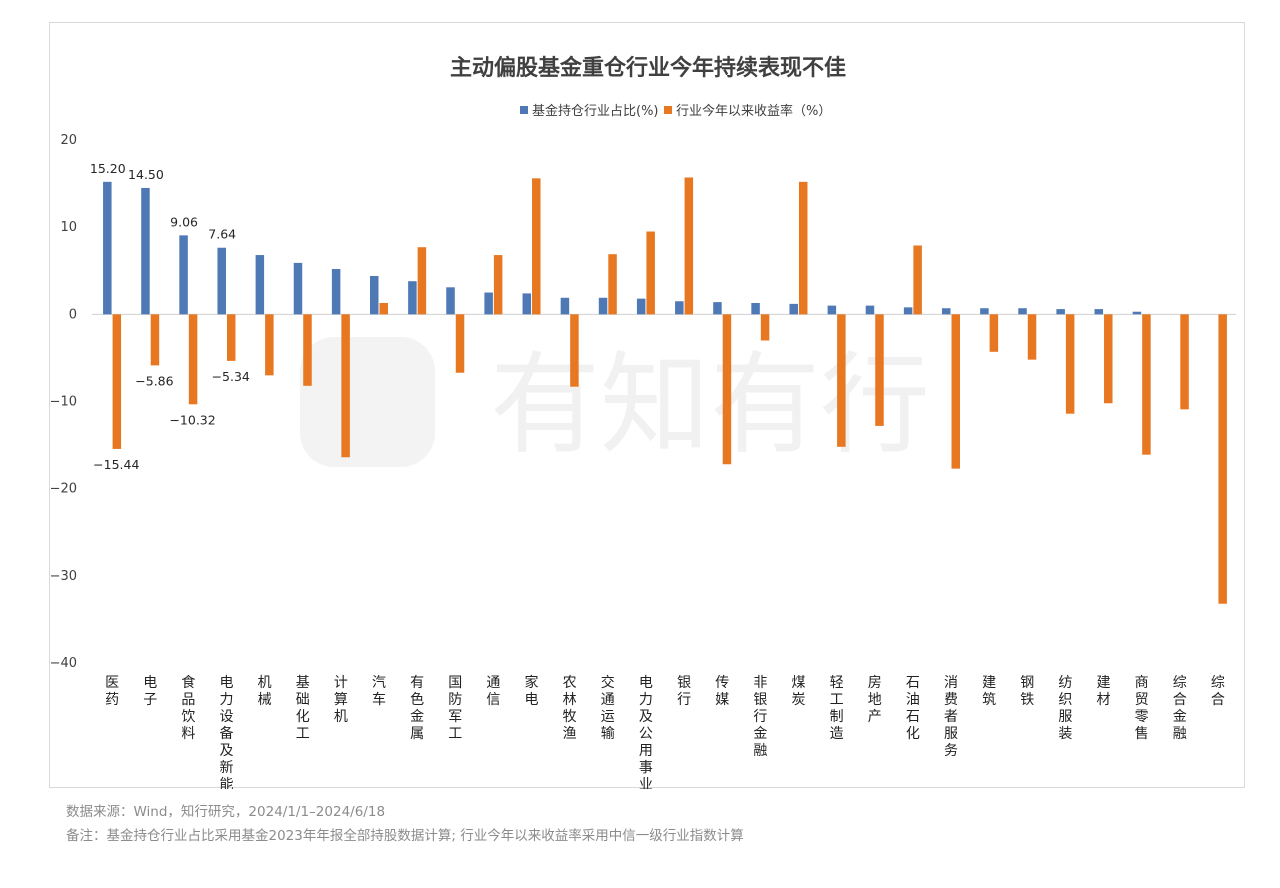  What do you see at coordinates (1027, 691) in the screenshot?
I see `category-label: 钢铁` at bounding box center [1027, 691].